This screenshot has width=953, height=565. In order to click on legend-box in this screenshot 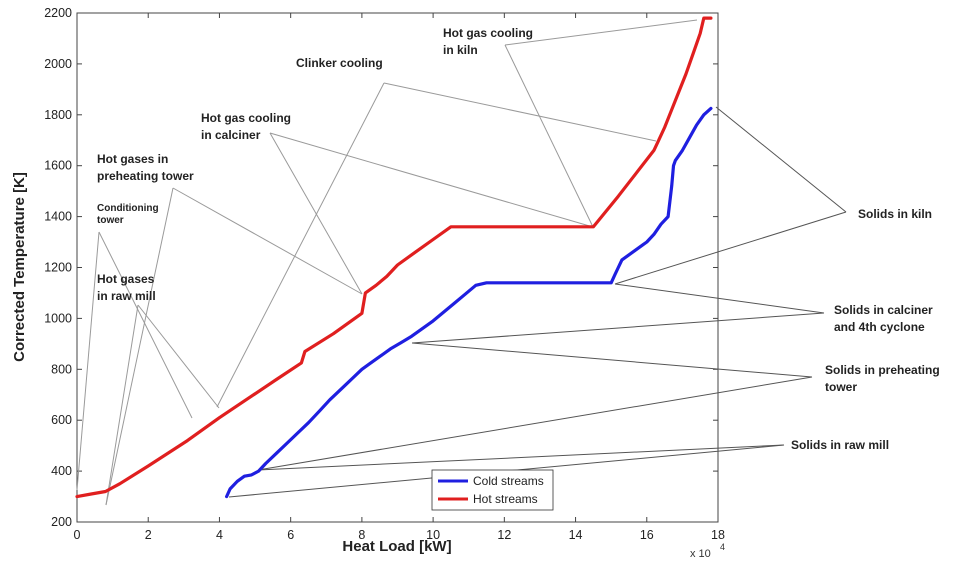, I will do `click(492, 490)`.